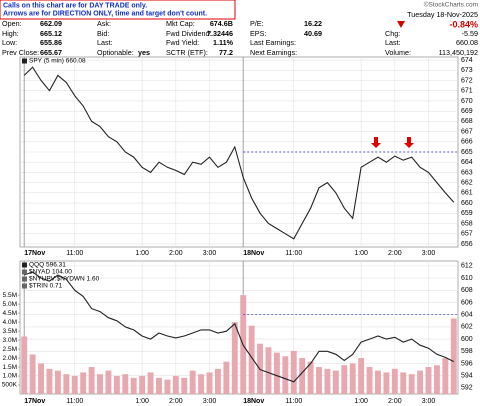 Image resolution: width=480 pixels, height=406 pixels. What do you see at coordinates (463, 24) in the screenshot?
I see `change-pct: -0.84%` at bounding box center [463, 24].